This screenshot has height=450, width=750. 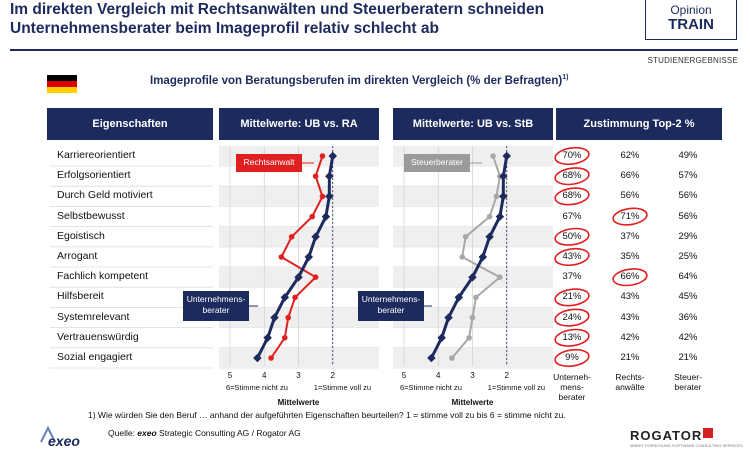 I want to click on top2-value: 37%, so click(x=572, y=277).